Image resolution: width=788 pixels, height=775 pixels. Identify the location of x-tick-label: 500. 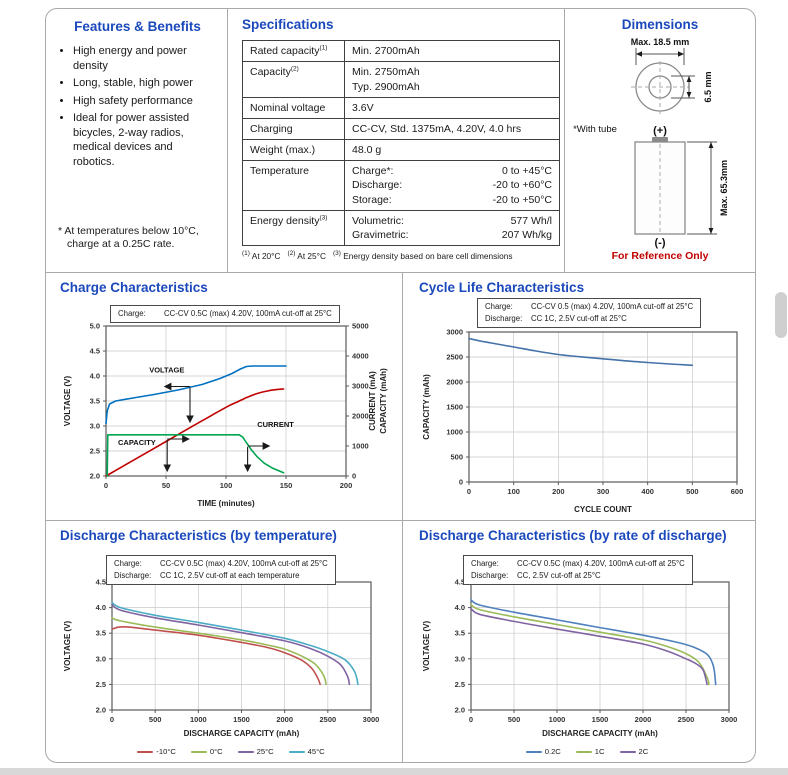
(155, 719).